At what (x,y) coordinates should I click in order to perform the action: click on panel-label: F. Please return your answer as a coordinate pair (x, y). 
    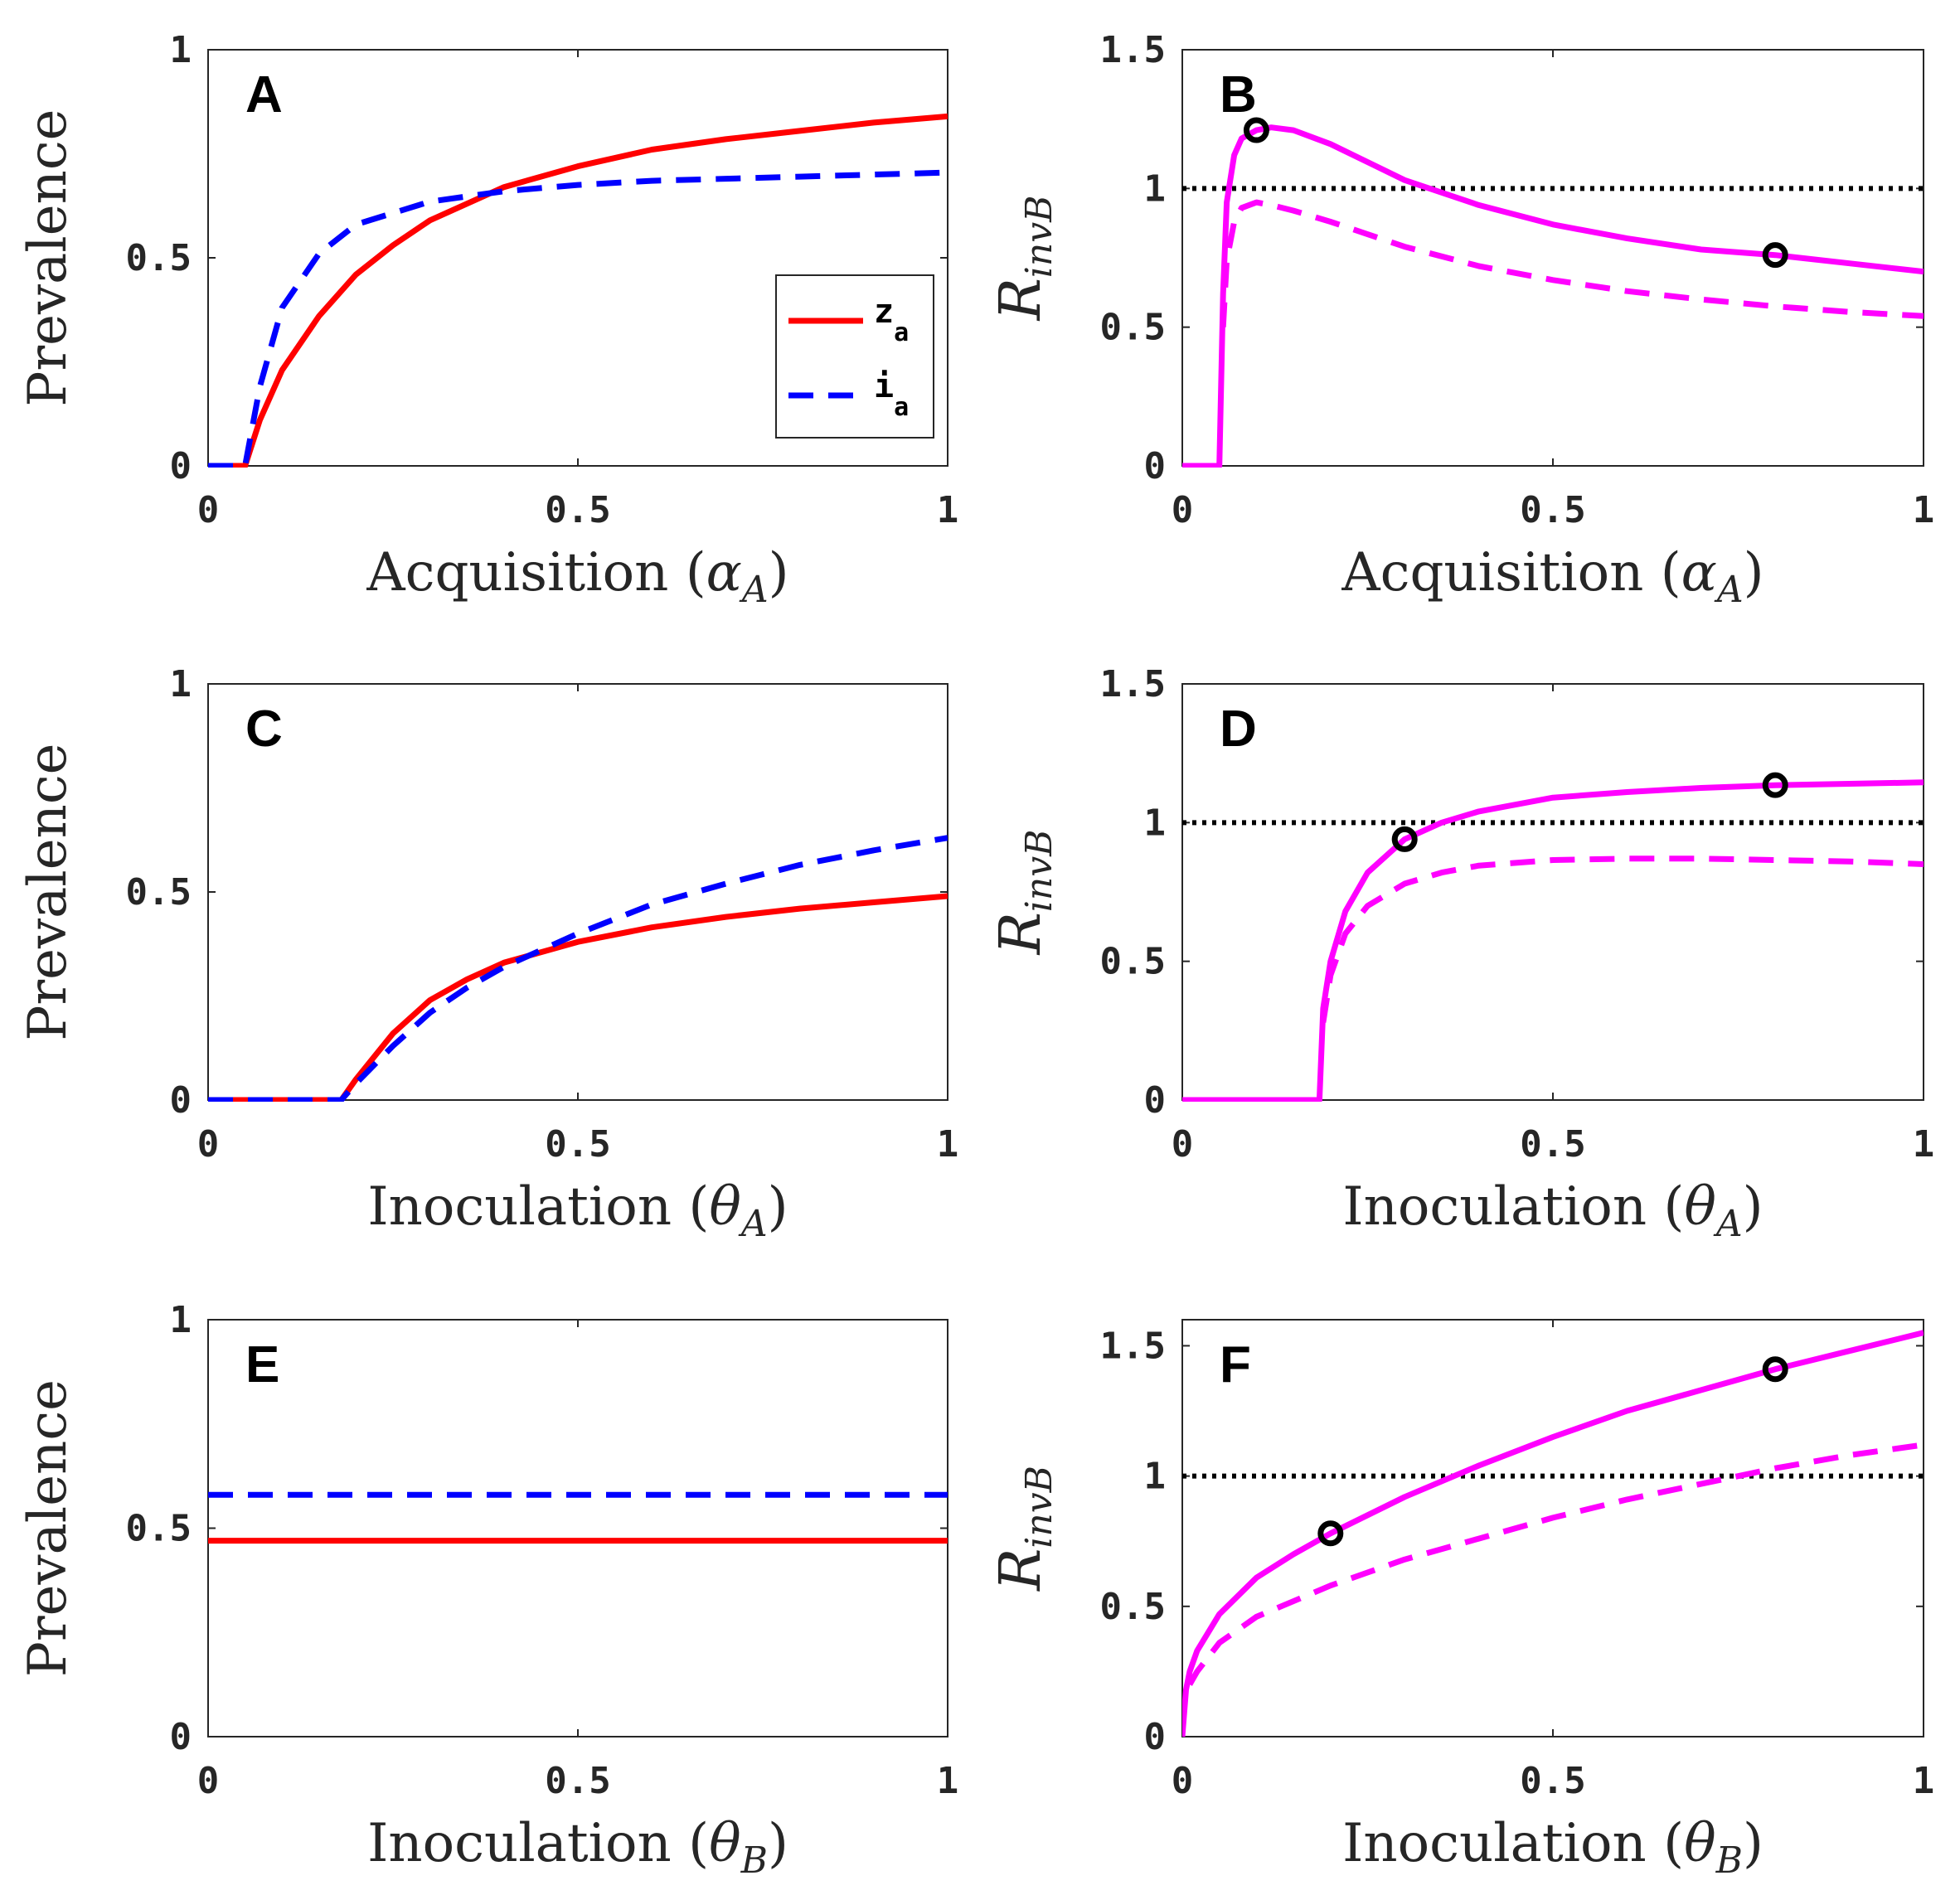
    Looking at the image, I should click on (1235, 1364).